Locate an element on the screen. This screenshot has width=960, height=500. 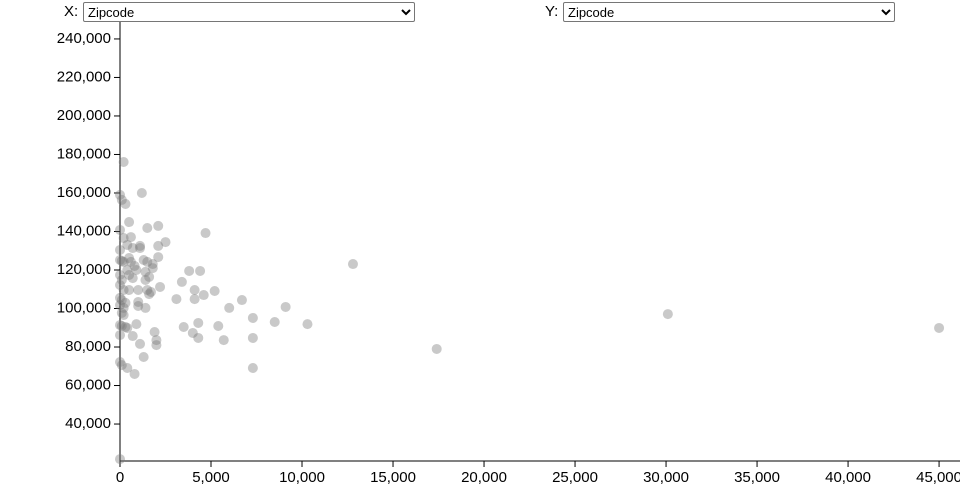
y-tick-label: 100,000 is located at coordinates (84, 307).